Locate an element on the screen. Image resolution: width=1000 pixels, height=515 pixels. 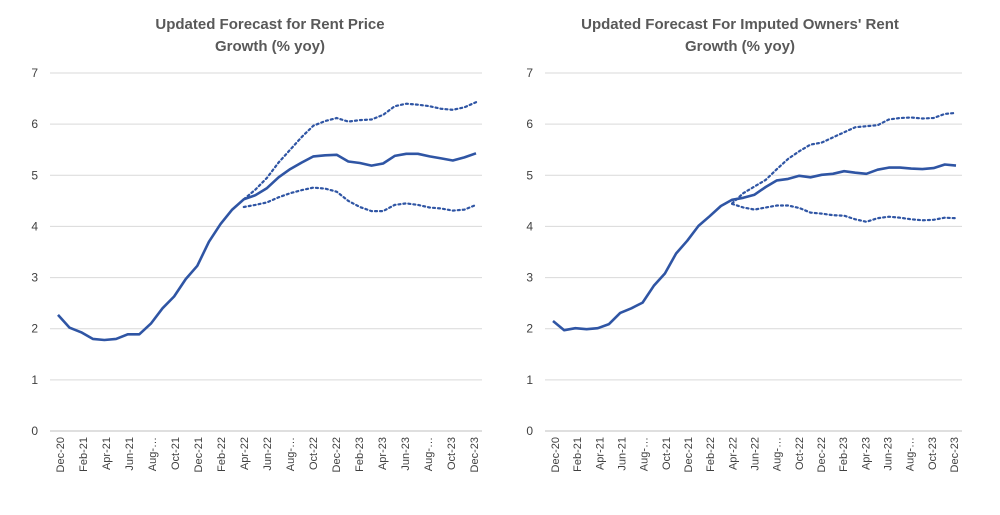
chart-title-line1: Updated Forecast for Rent Price is located at coordinates (270, 24).